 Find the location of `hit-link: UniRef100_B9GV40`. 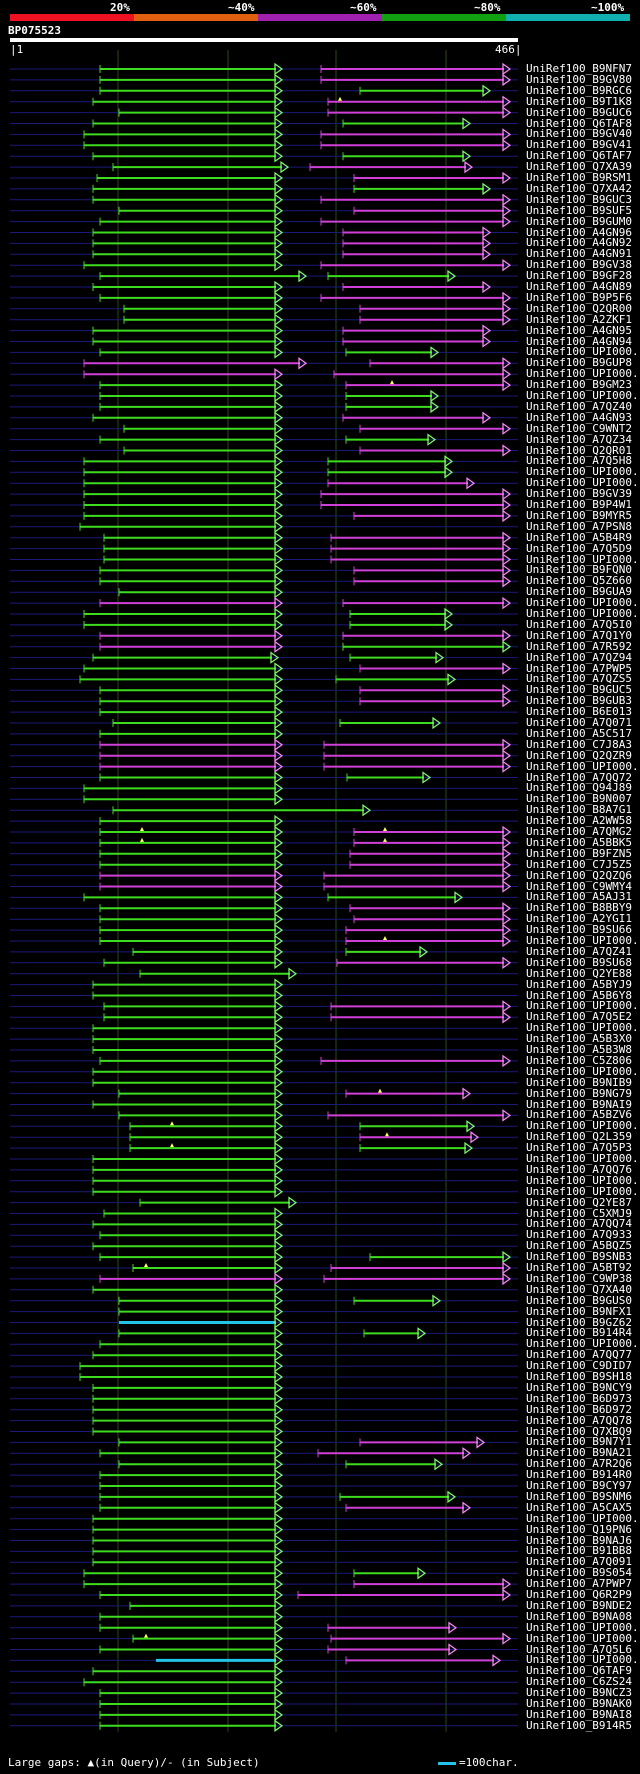

hit-link: UniRef100_B9GV40 is located at coordinates (579, 134).